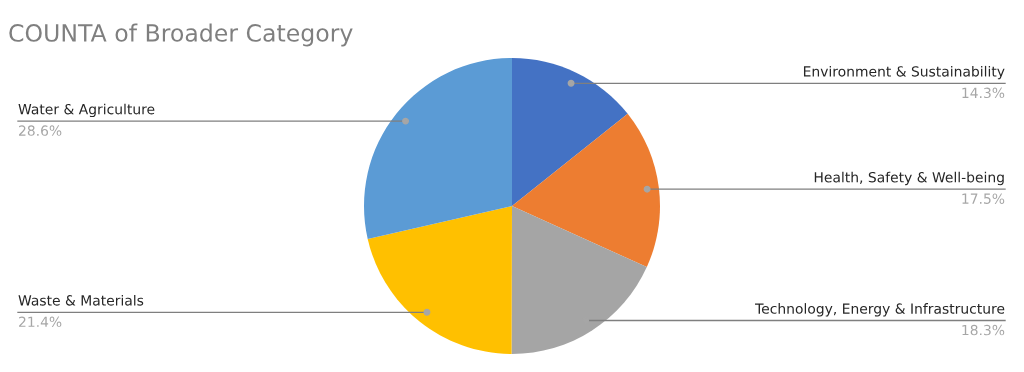 The width and height of the screenshot is (1024, 372). What do you see at coordinates (40, 130) in the screenshot?
I see `data-label: 28.6%` at bounding box center [40, 130].